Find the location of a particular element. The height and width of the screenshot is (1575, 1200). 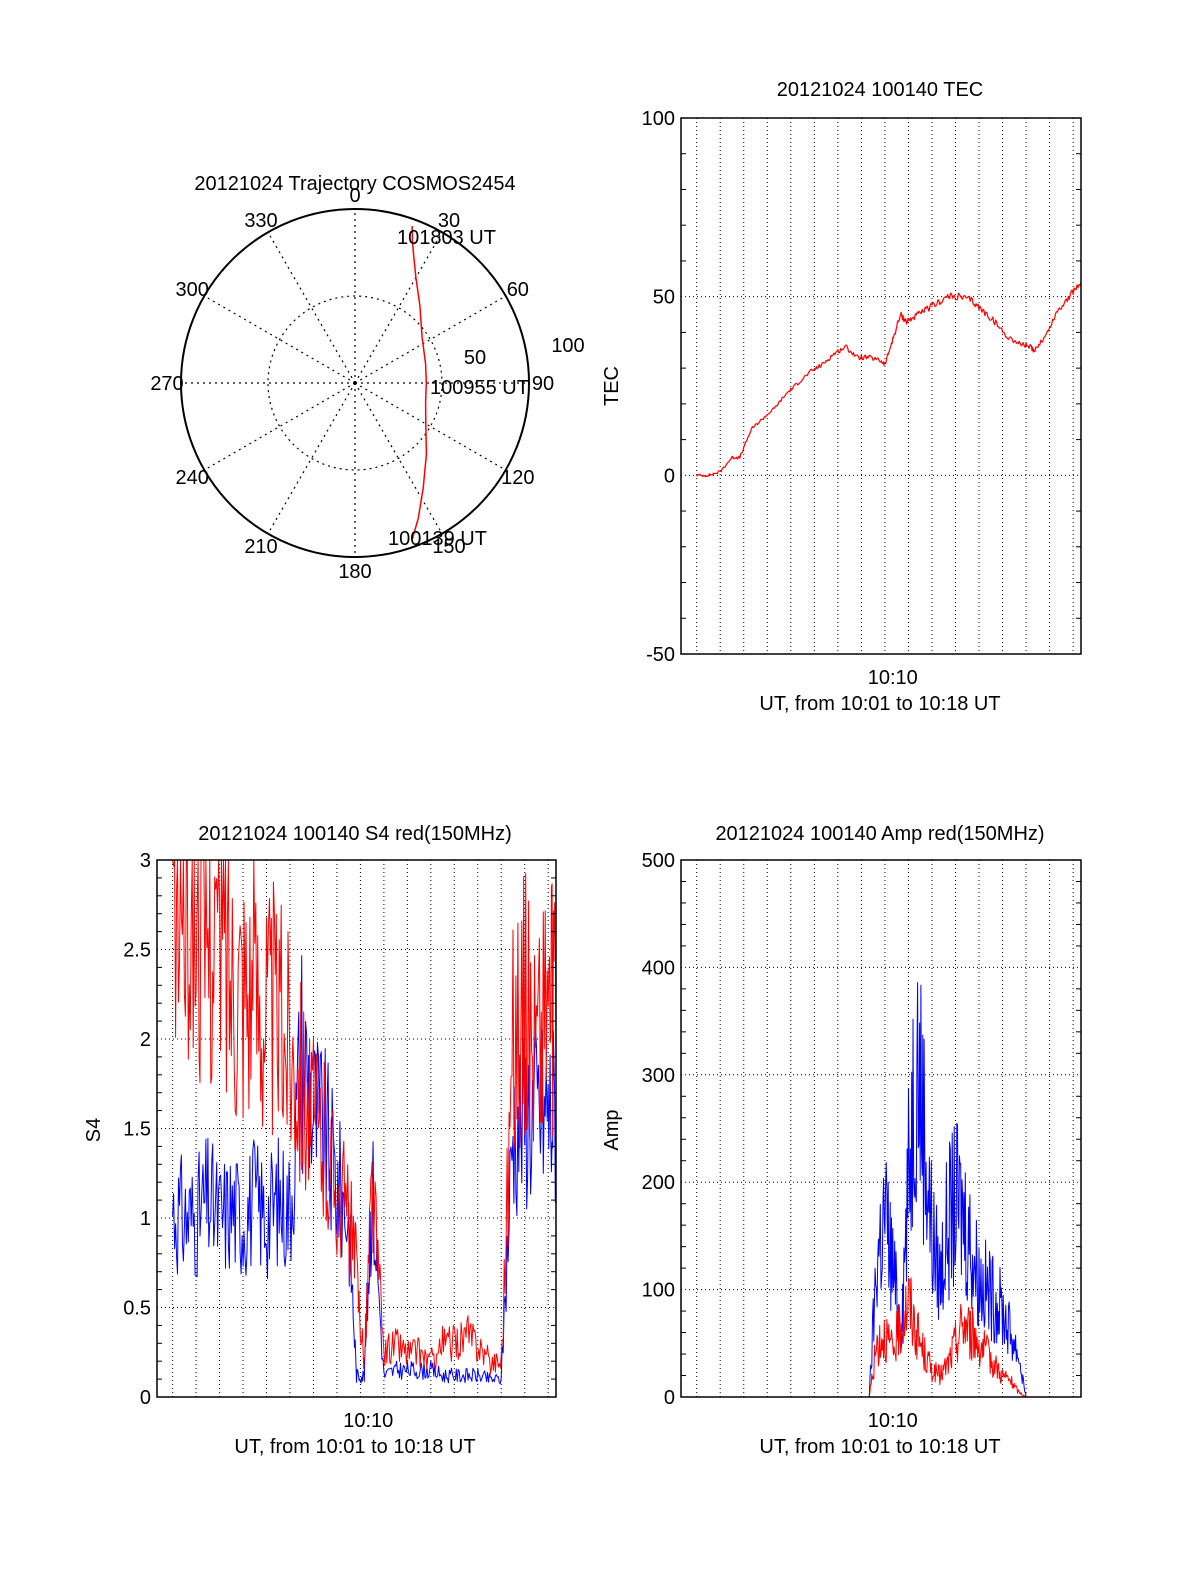

y-tick-label: 3 is located at coordinates (145, 861).